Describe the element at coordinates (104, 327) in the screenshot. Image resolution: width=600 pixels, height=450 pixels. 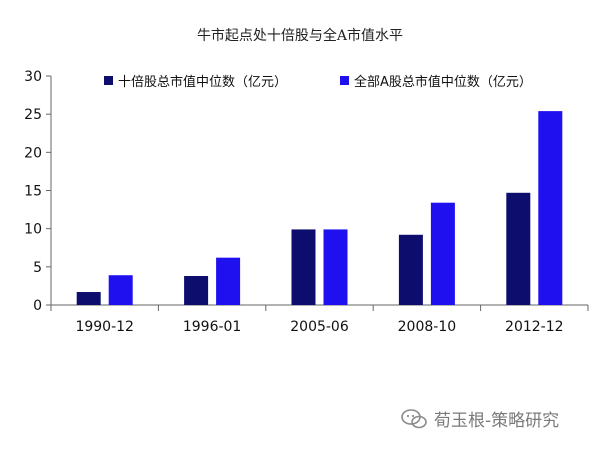
I see `x-tick-label: 1990-12` at that location.